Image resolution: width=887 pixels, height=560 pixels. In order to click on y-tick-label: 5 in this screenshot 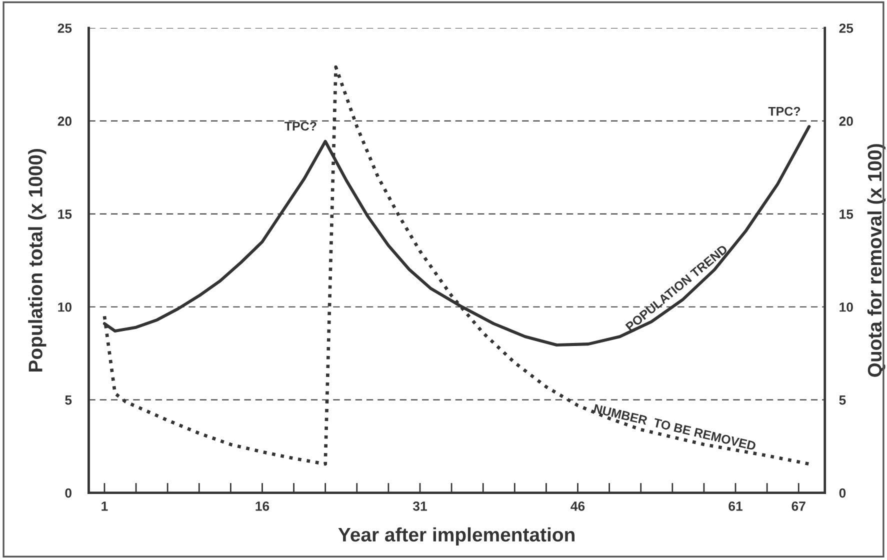, I will do `click(68, 400)`.